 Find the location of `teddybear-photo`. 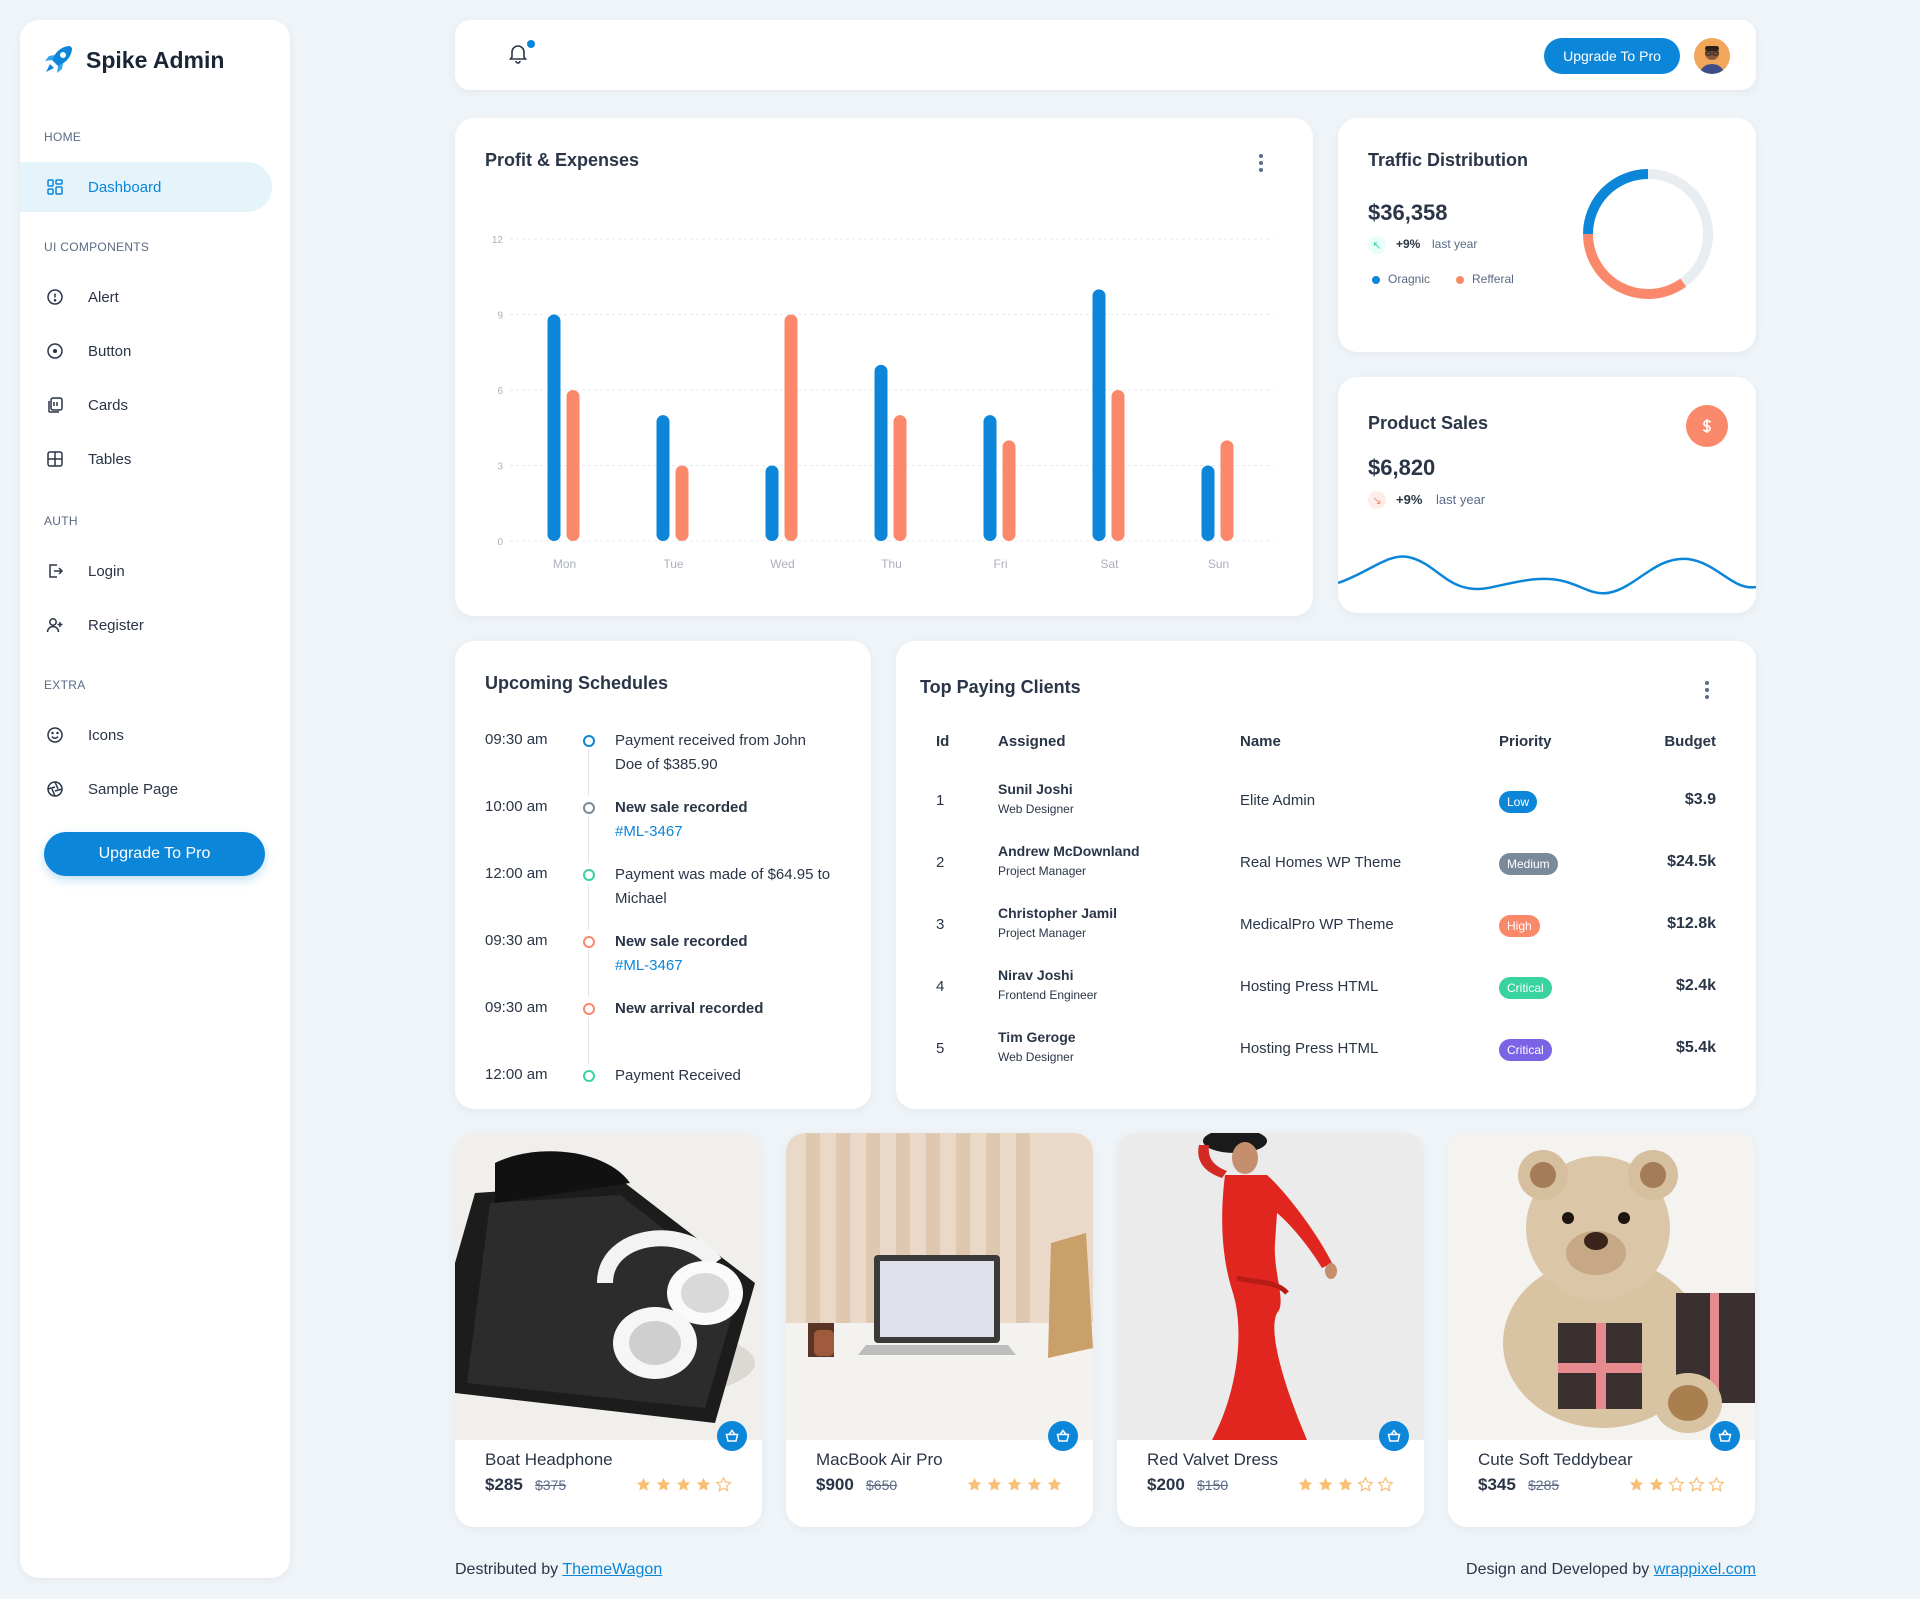

teddybear-photo is located at coordinates (1601, 1286).